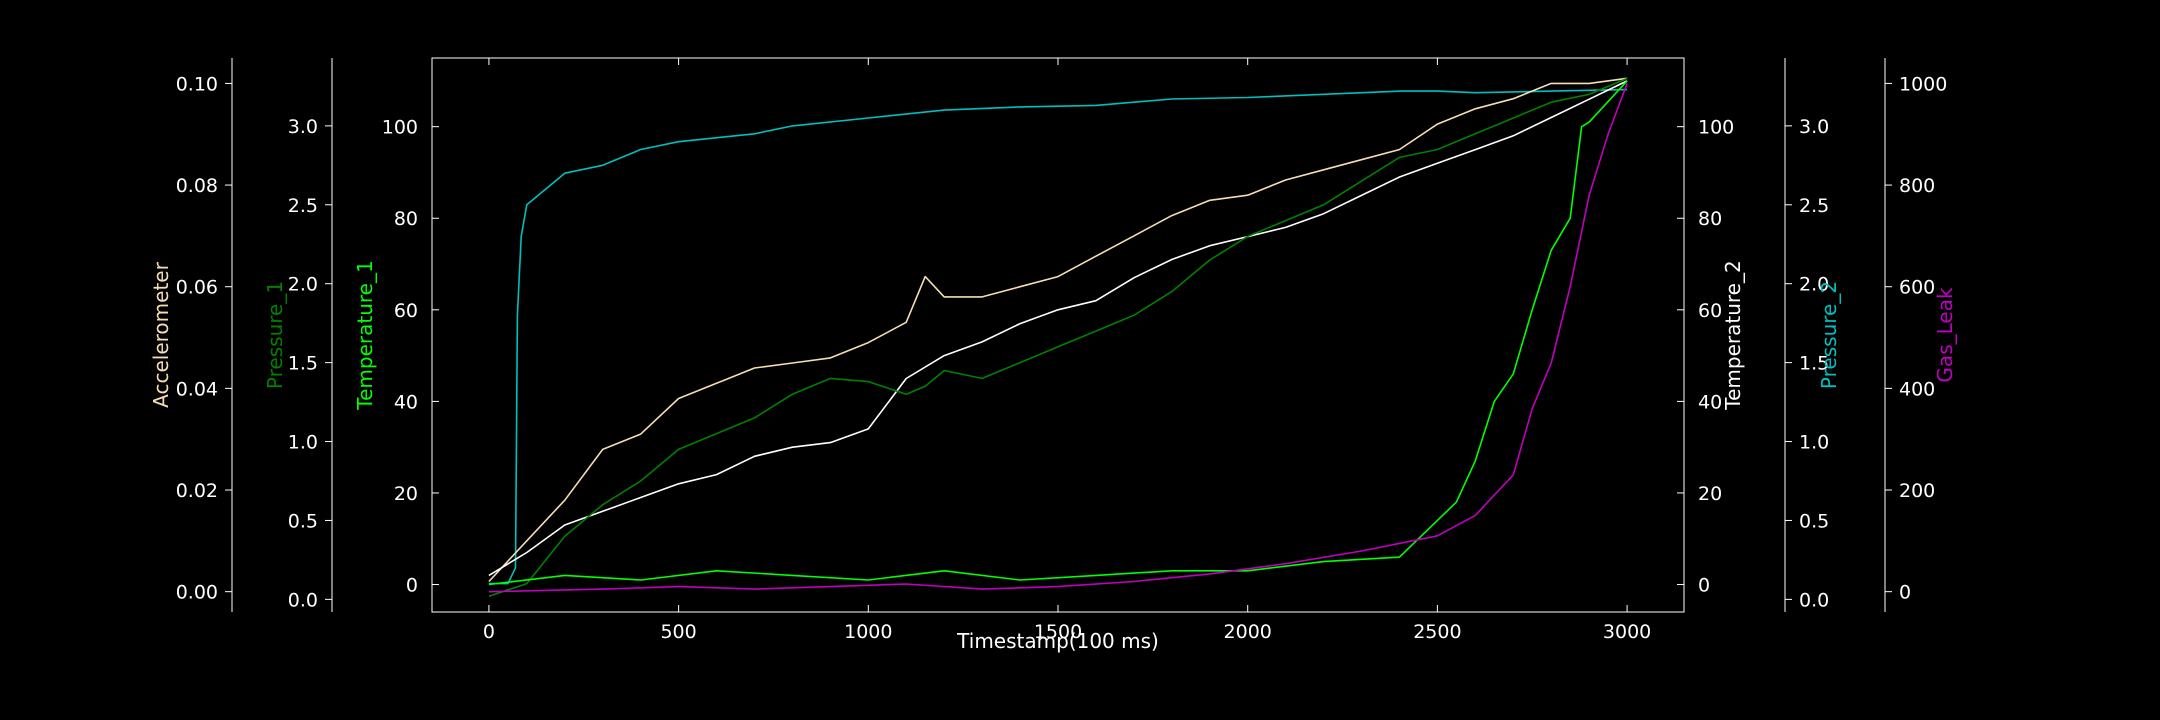  I want to click on y-tick-label: 800, so click(1917, 186).